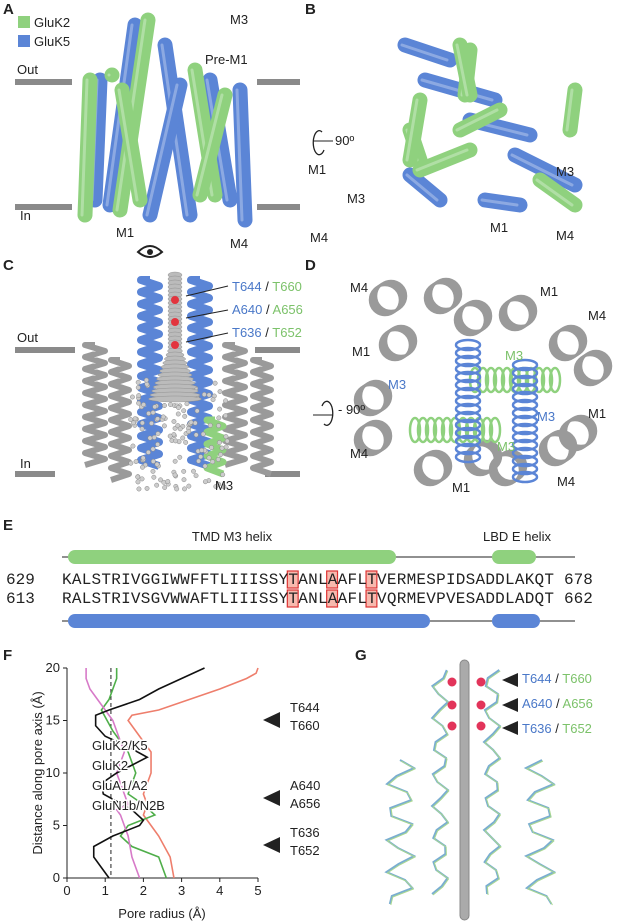  I want to click on residue-label: T636 / T652, so click(267, 332).